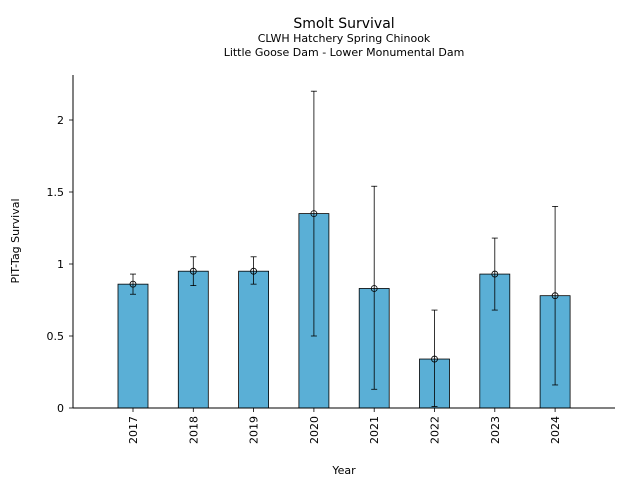 This screenshot has width=640, height=480. Describe the element at coordinates (133, 346) in the screenshot. I see `bar-2017` at that location.